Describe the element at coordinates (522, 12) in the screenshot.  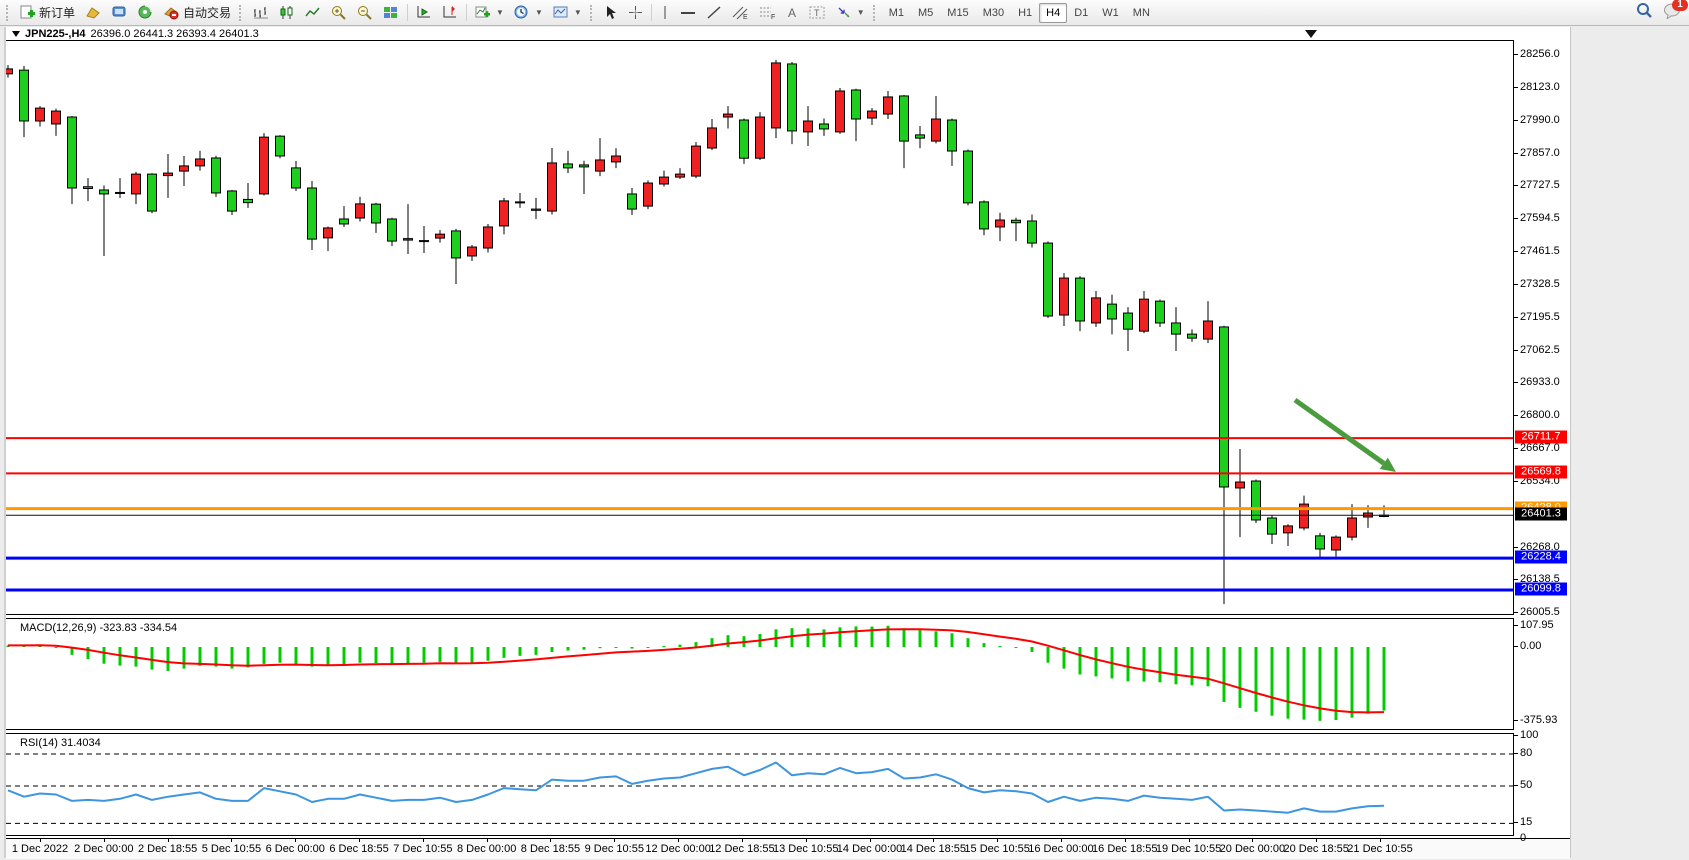
I see `periods-icon` at that location.